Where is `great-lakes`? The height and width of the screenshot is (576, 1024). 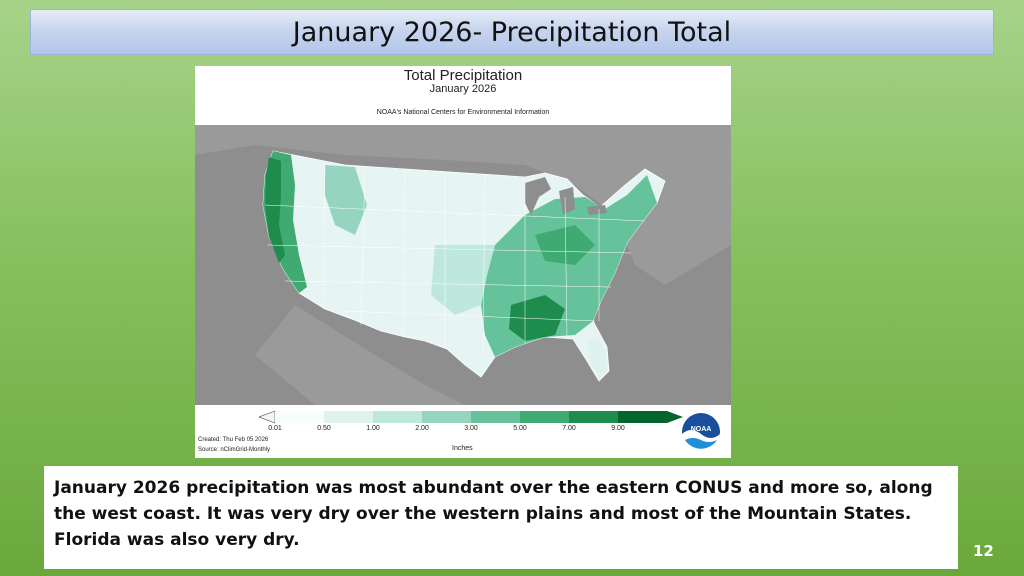 great-lakes is located at coordinates (566, 196).